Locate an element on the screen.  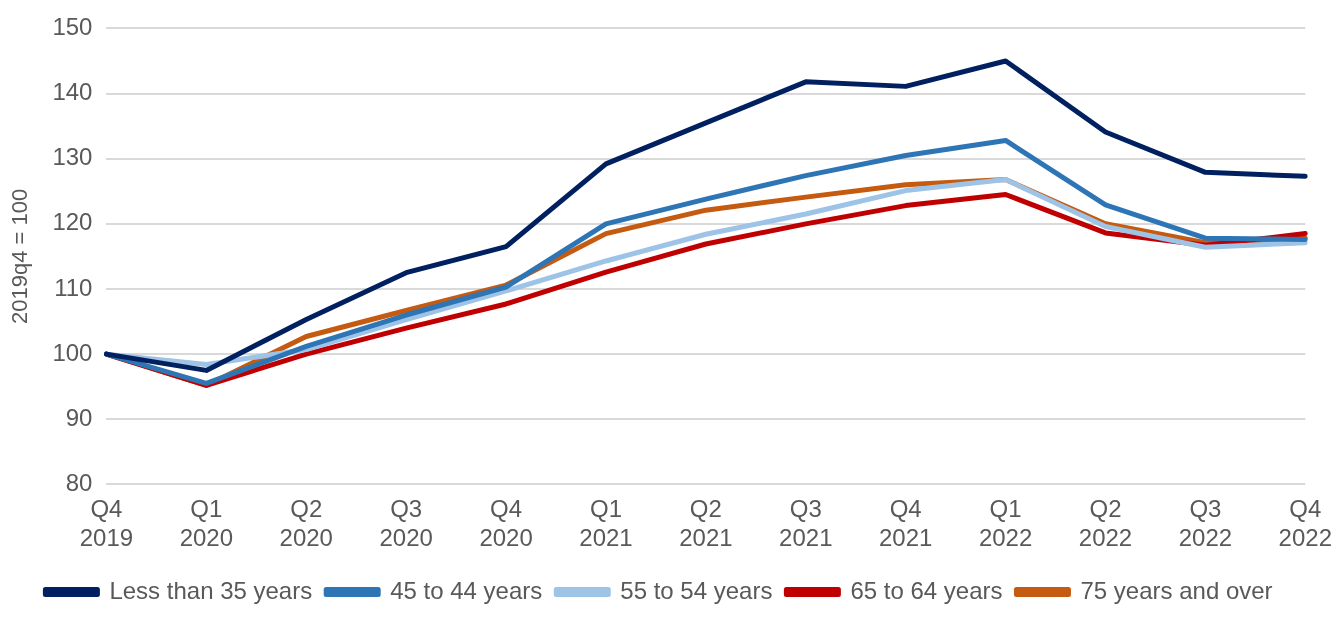
x-tick-label: Q2 2020 is located at coordinates (306, 523).